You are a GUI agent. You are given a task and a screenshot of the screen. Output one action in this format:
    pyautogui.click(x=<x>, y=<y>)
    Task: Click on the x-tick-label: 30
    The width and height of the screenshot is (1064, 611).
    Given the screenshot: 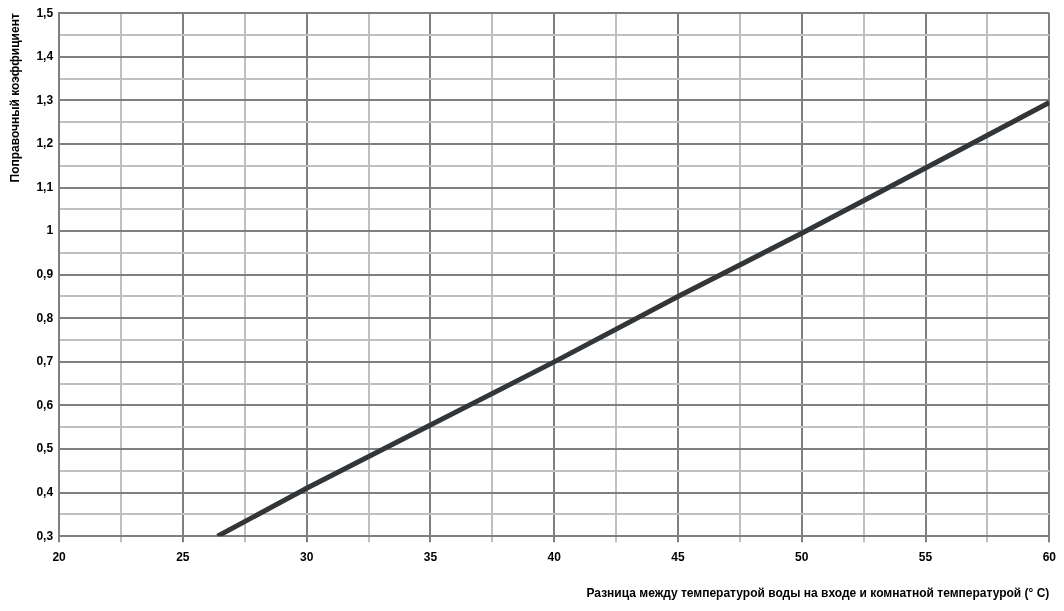 What is the action you would take?
    pyautogui.click(x=306, y=556)
    